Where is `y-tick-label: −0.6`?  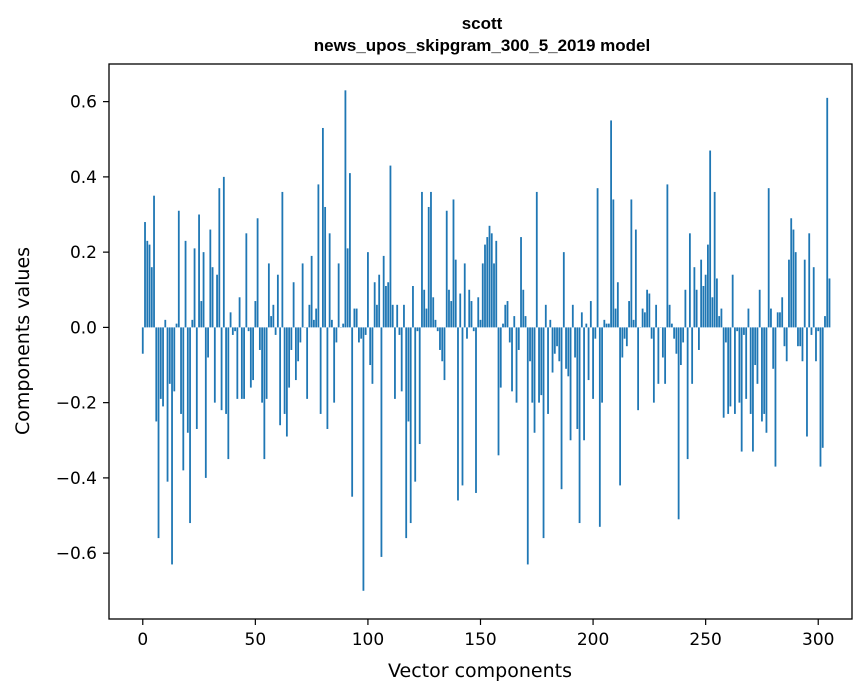
y-tick-label: −0.6 is located at coordinates (76, 554).